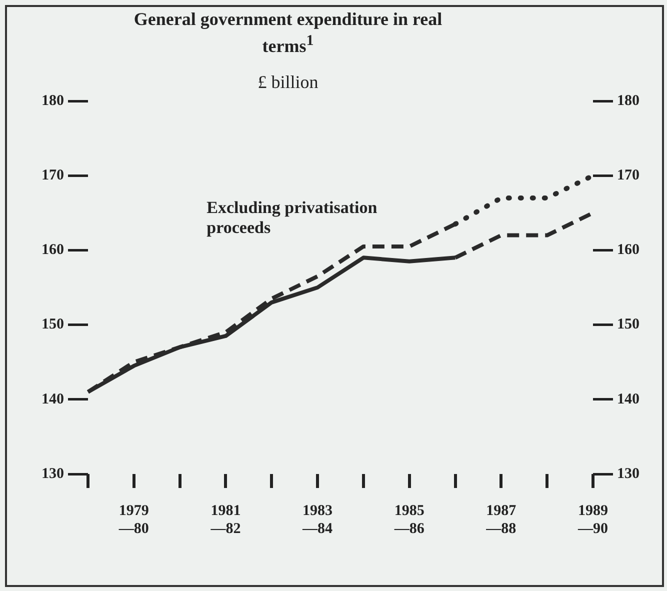  Describe the element at coordinates (628, 399) in the screenshot. I see `y2-tick-label: 140` at that location.